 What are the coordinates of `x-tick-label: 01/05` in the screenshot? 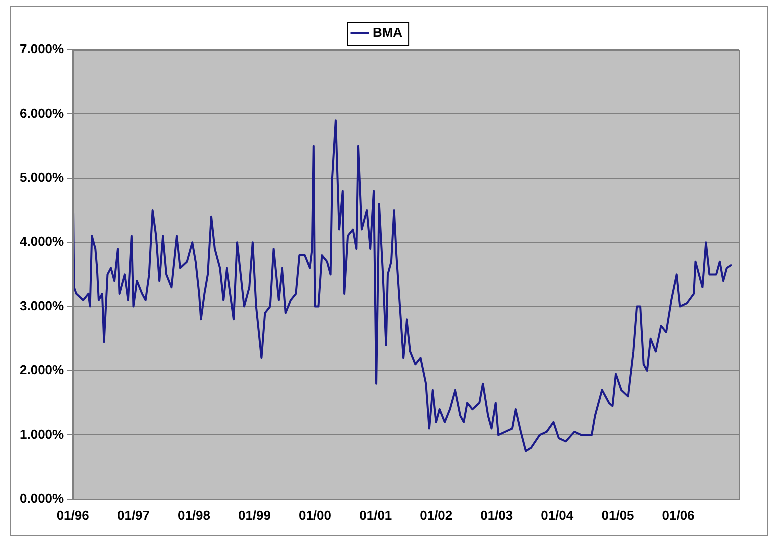 It's located at (618, 515).